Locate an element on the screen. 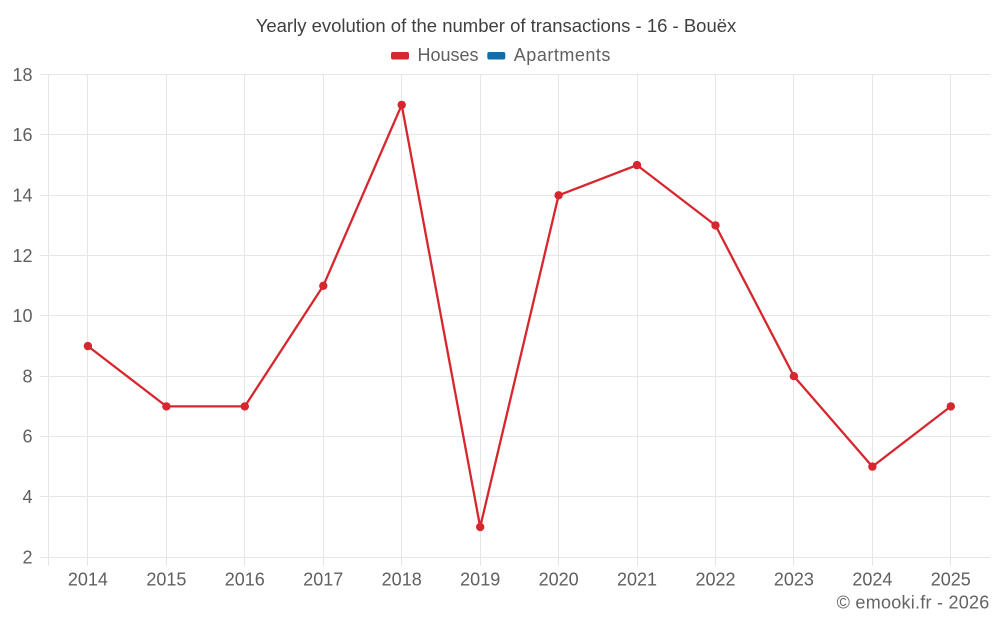 The height and width of the screenshot is (630, 1000). svg-text: 2023 is located at coordinates (794, 580).